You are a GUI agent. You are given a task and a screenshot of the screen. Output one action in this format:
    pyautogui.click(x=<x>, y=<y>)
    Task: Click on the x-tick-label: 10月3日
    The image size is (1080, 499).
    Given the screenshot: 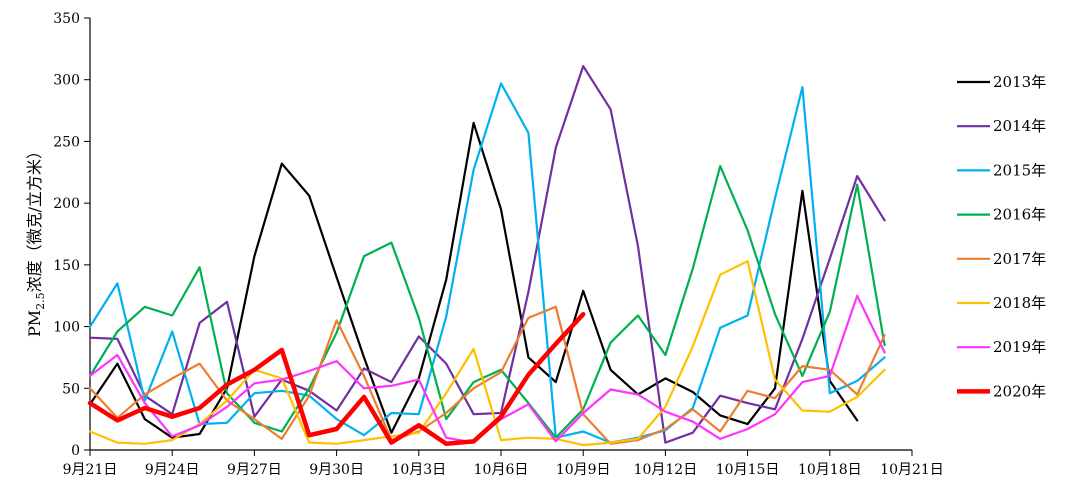 What is the action you would take?
    pyautogui.click(x=418, y=470)
    